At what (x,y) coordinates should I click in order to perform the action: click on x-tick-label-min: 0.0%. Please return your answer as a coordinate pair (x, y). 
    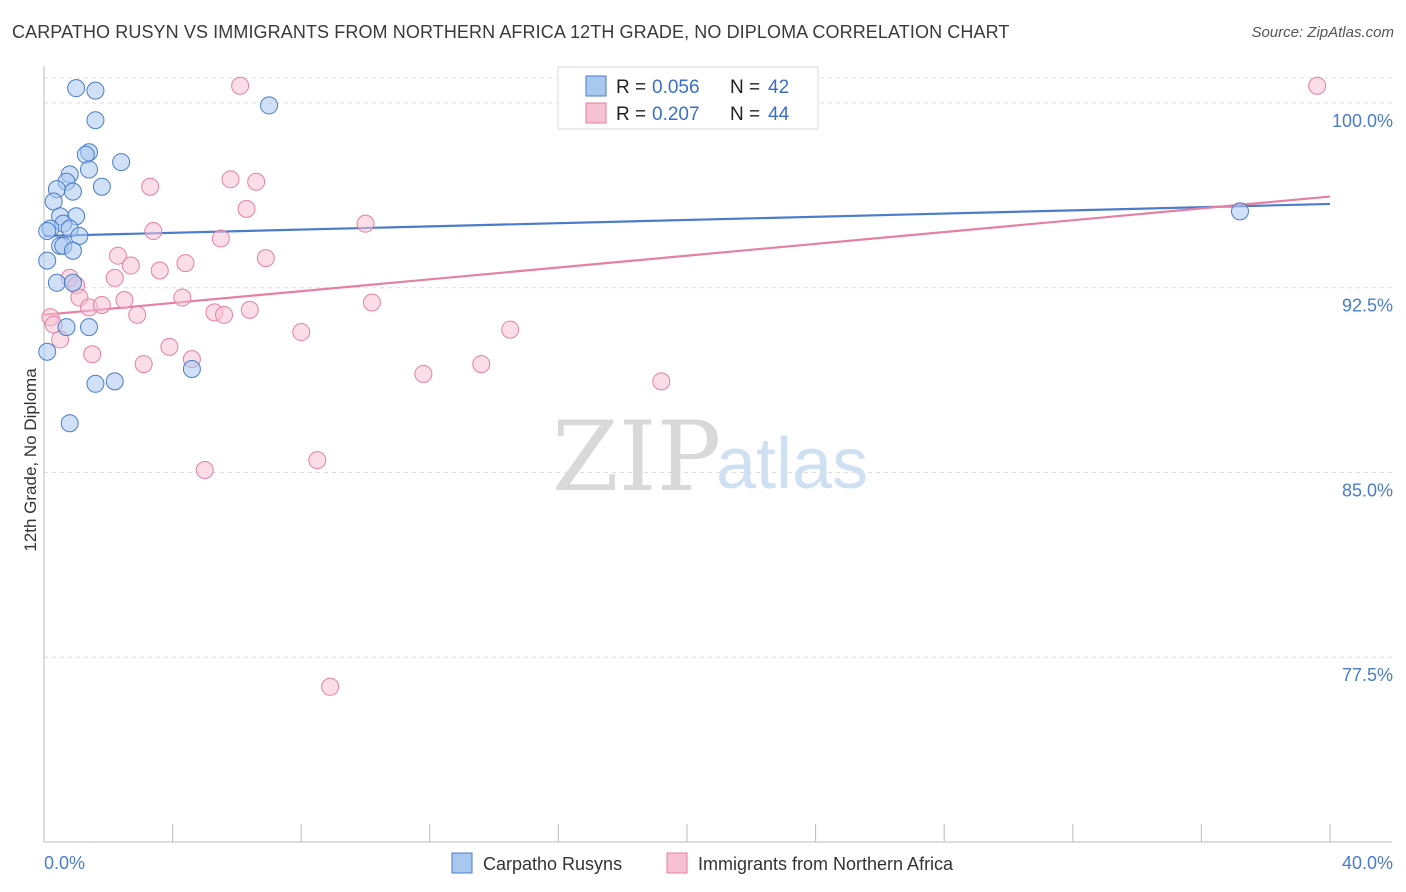
    Looking at the image, I should click on (64, 863).